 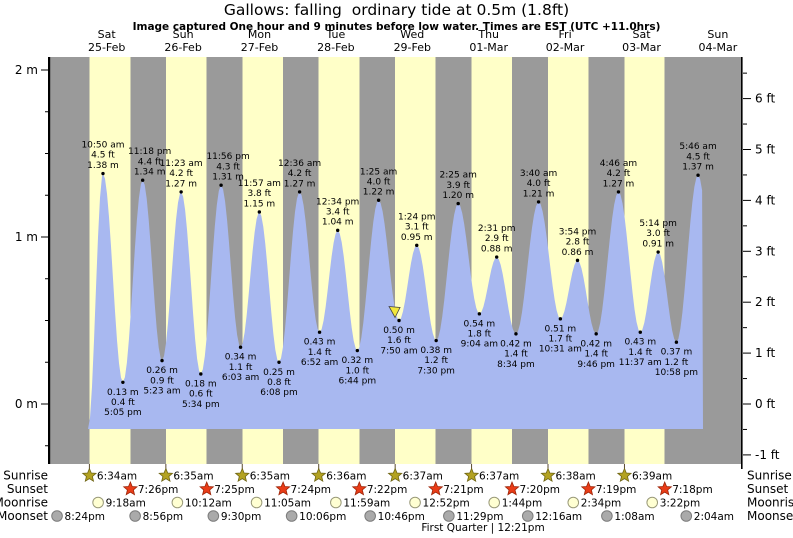 I want to click on tide-annotation-line: 0.8 ft, so click(x=279, y=383).